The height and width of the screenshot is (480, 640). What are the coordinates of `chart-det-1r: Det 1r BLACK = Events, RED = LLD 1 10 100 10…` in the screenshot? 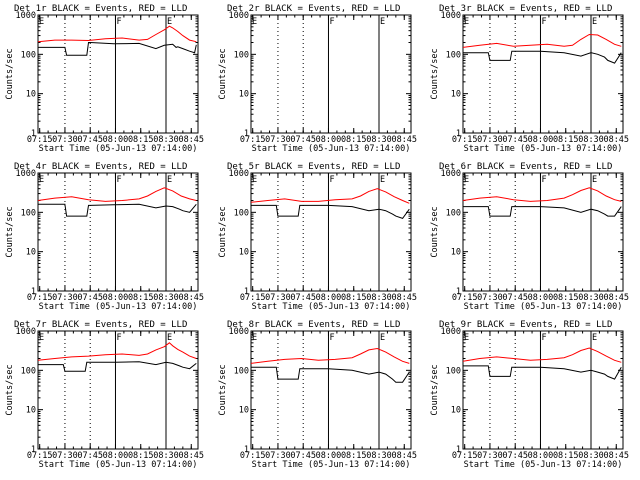 It's located at (104, 79).